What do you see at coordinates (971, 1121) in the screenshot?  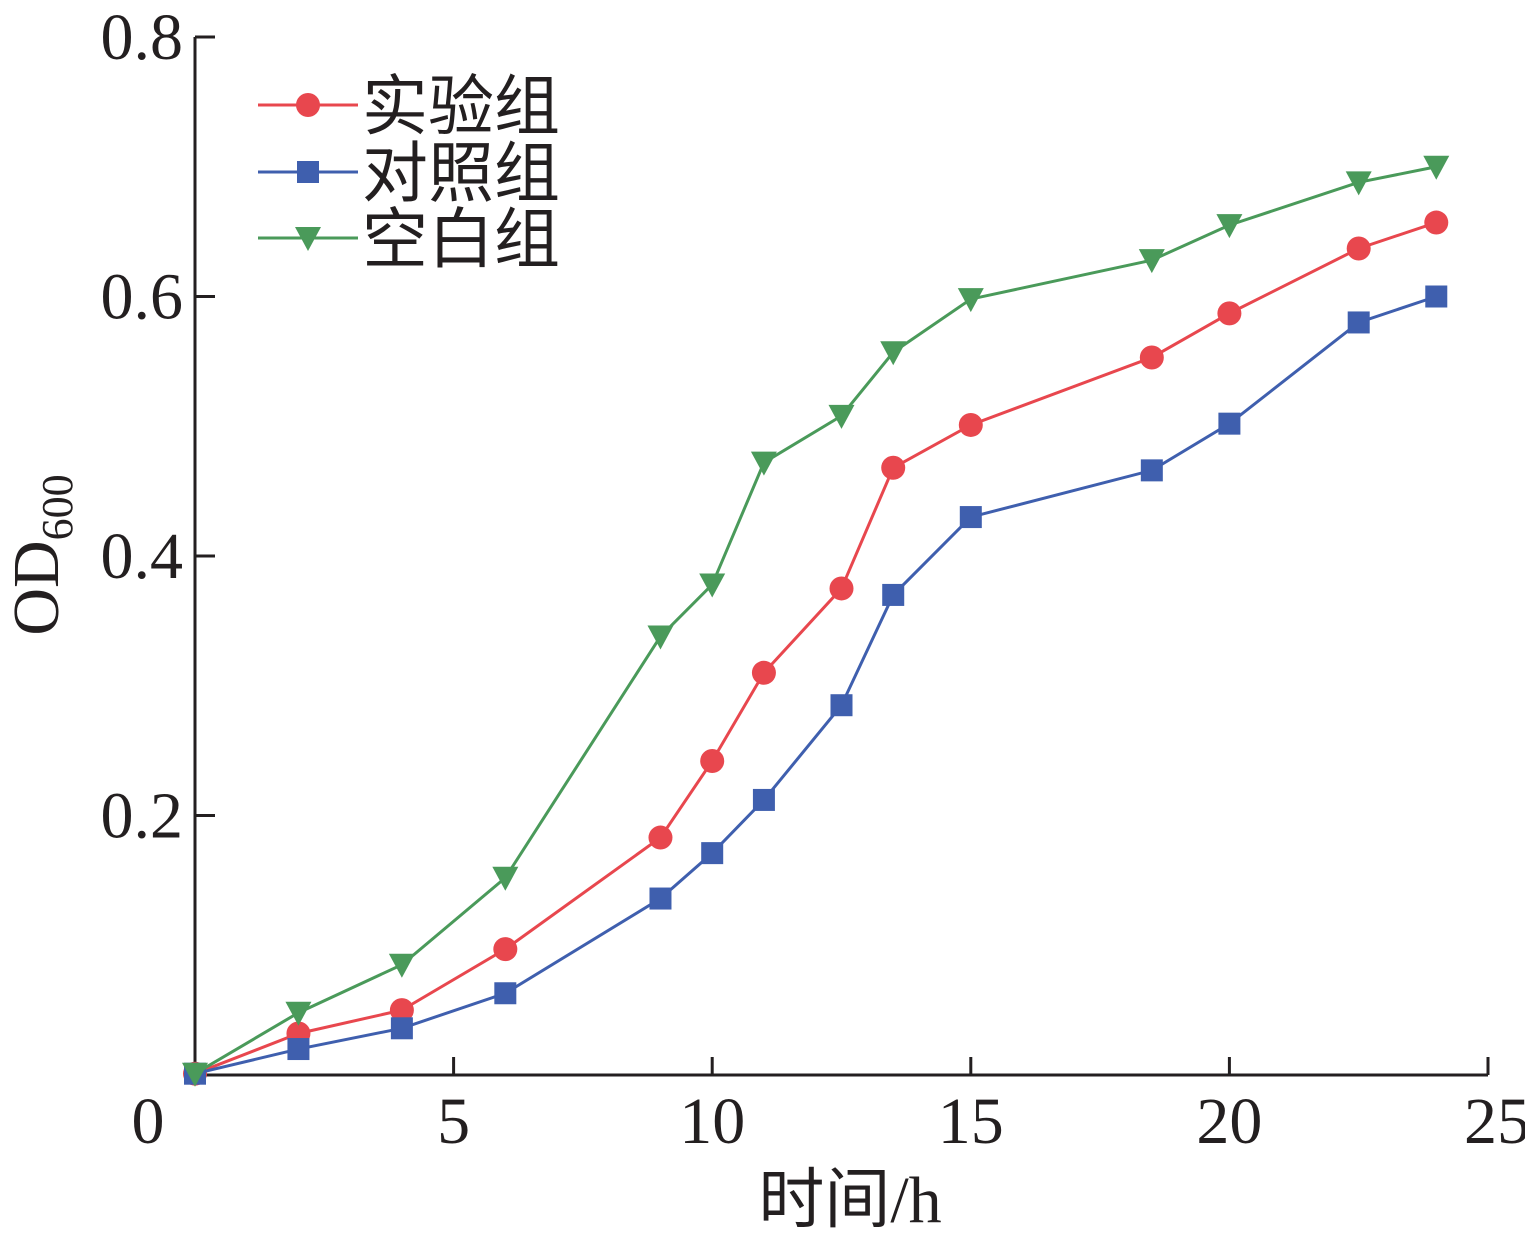 I see `x-tick-label: 15` at bounding box center [971, 1121].